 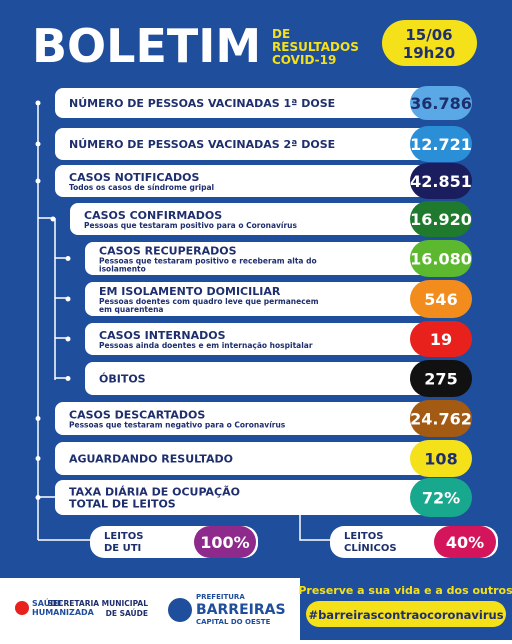 I want to click on row-sublabel: em quarentena, so click(x=131, y=309).